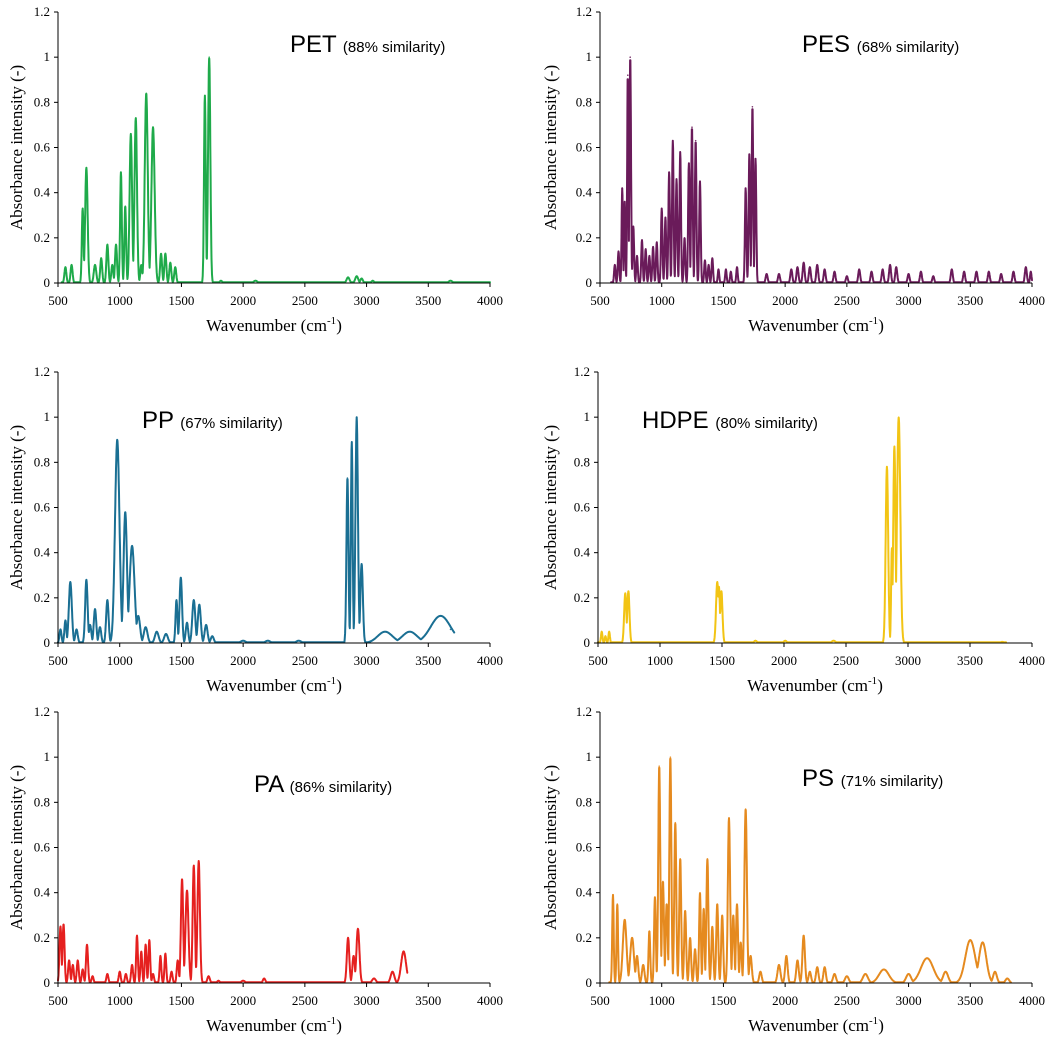  Describe the element at coordinates (802, 530) in the screenshot. I see `series-line-hdpe` at that location.